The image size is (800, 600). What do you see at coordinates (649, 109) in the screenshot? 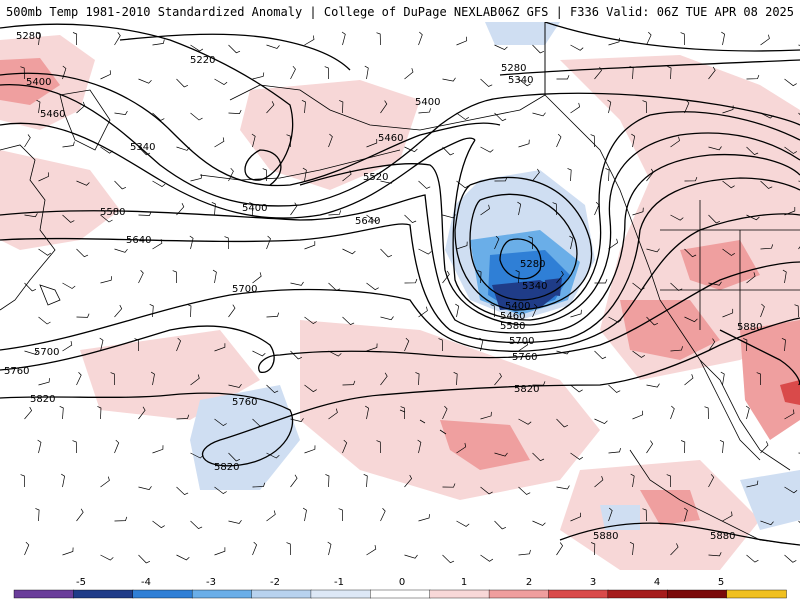
I see `contour-5400-b` at bounding box center [649, 109].